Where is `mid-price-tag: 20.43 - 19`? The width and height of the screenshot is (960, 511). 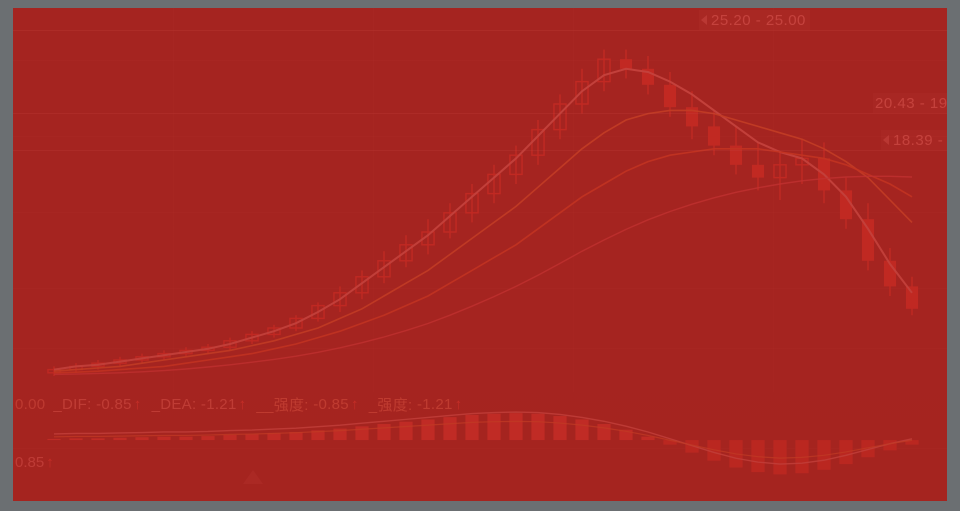 mid-price-tag: 20.43 - 19 is located at coordinates (910, 103).